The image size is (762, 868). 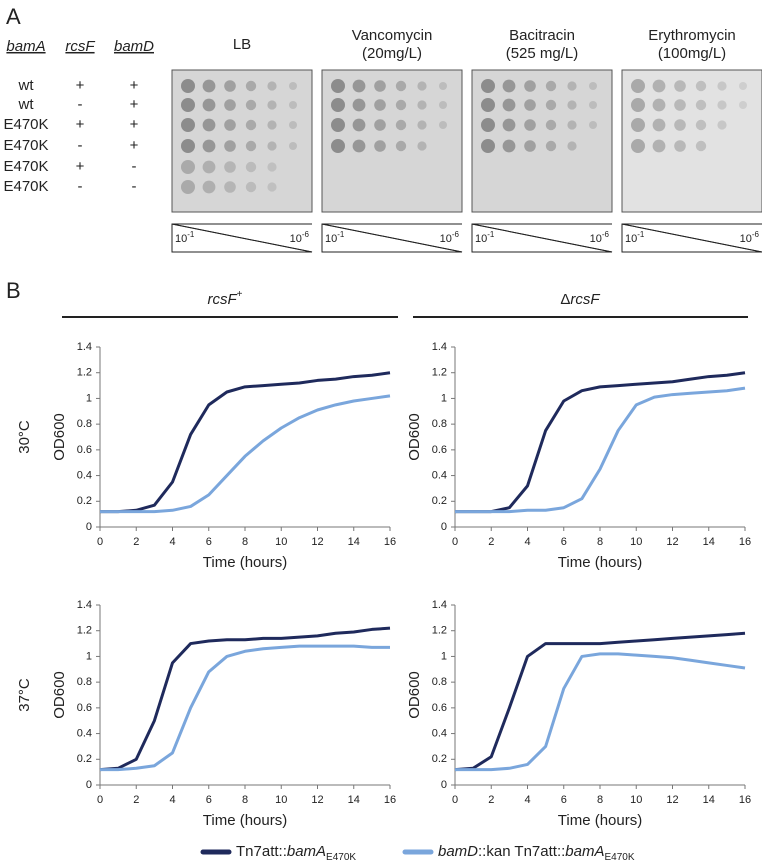 What do you see at coordinates (619, 857) in the screenshot?
I see `label-part: E470K` at bounding box center [619, 857].